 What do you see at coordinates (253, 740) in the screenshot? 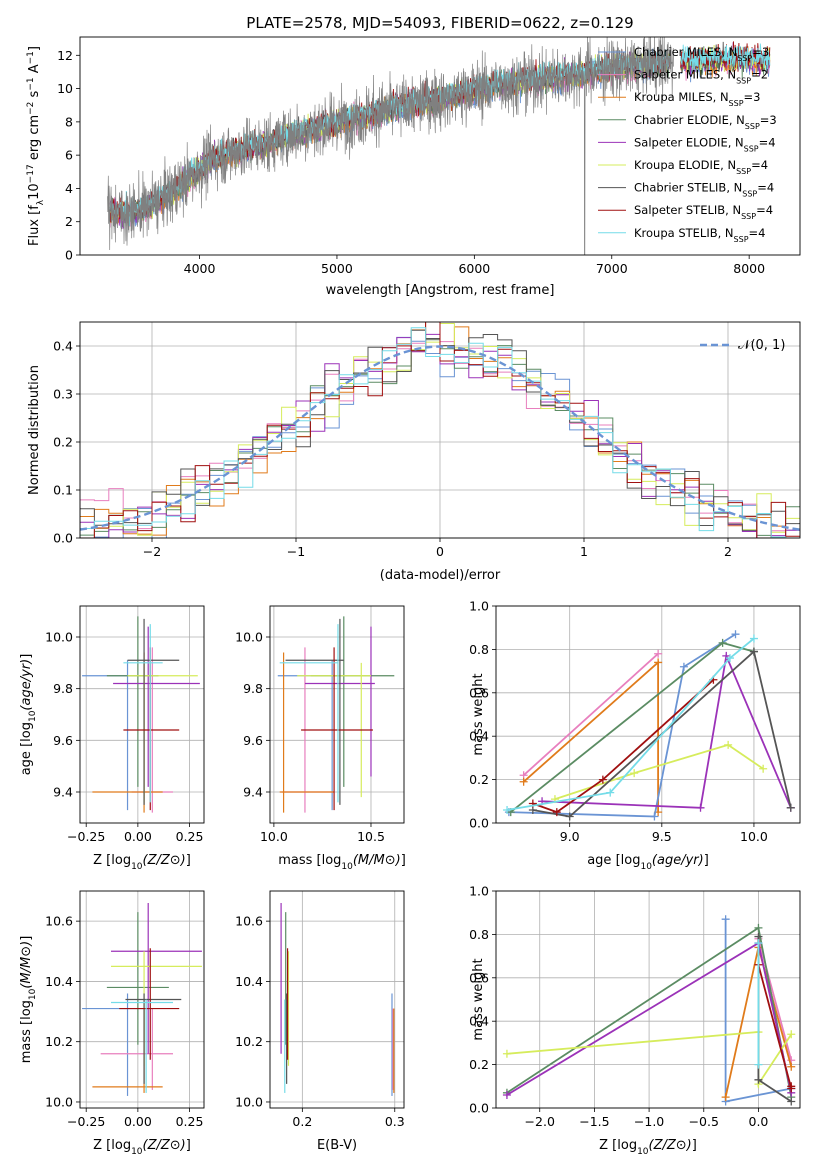
I see `y-tick-label: 9.6` at bounding box center [253, 740].